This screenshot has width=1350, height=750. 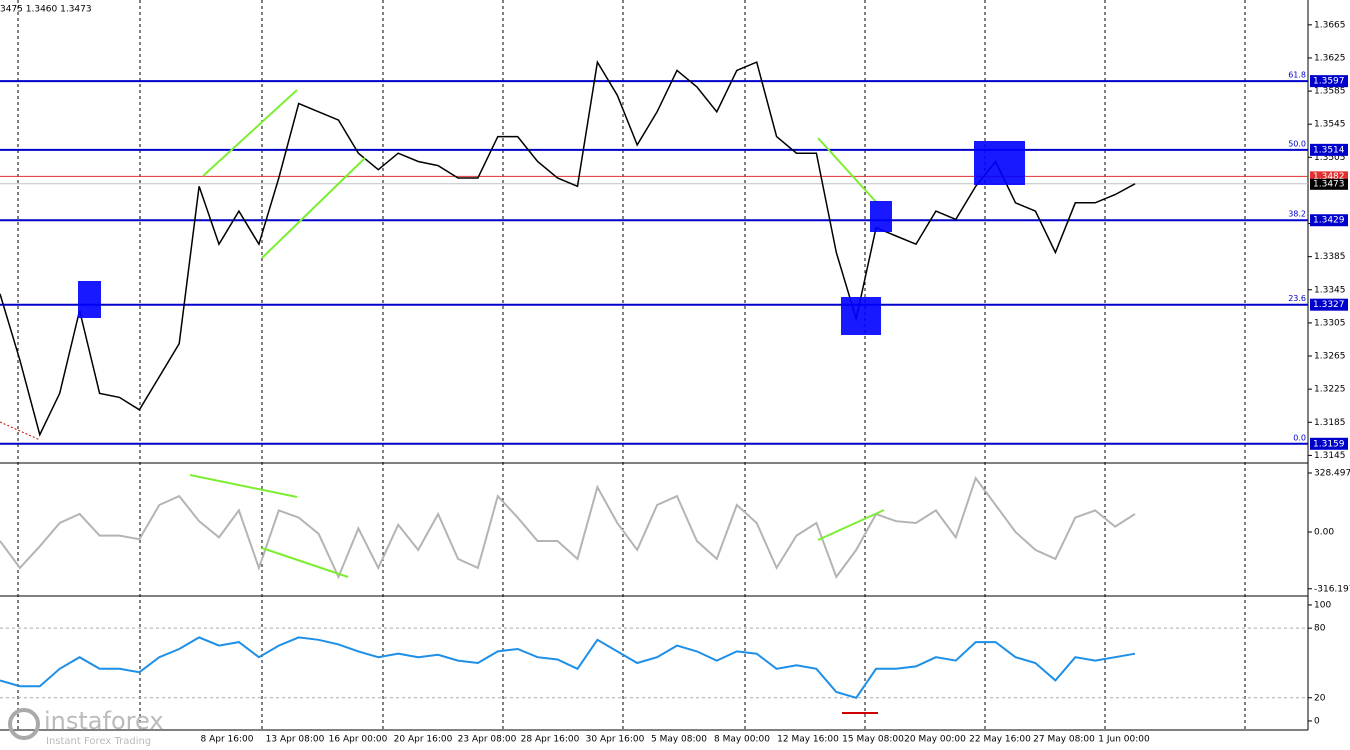 What do you see at coordinates (935, 740) in the screenshot?
I see `x-tick-label: 20 May 00:00` at bounding box center [935, 740].